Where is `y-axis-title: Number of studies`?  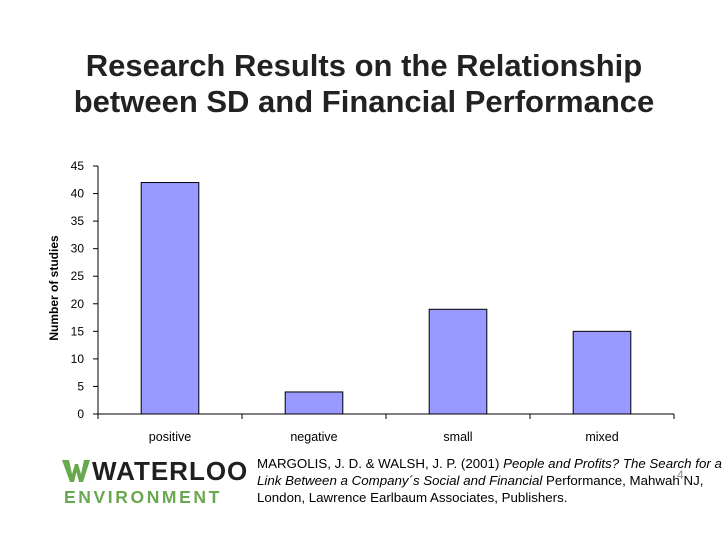
y-axis-title: Number of studies is located at coordinates (54, 288).